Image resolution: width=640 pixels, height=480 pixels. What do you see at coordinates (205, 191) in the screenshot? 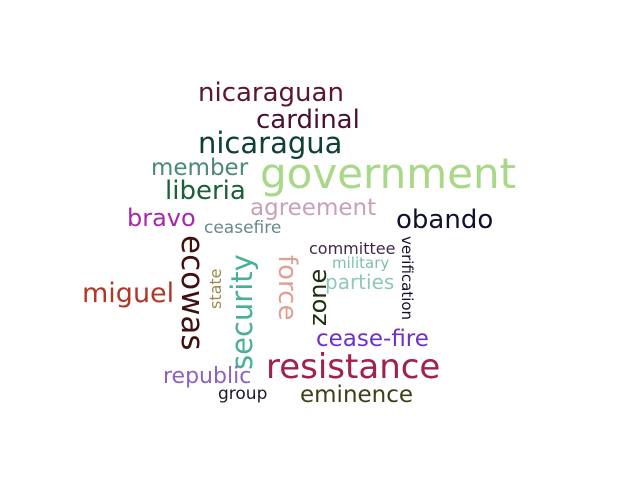
I see `word-liberia: liberia` at bounding box center [205, 191].